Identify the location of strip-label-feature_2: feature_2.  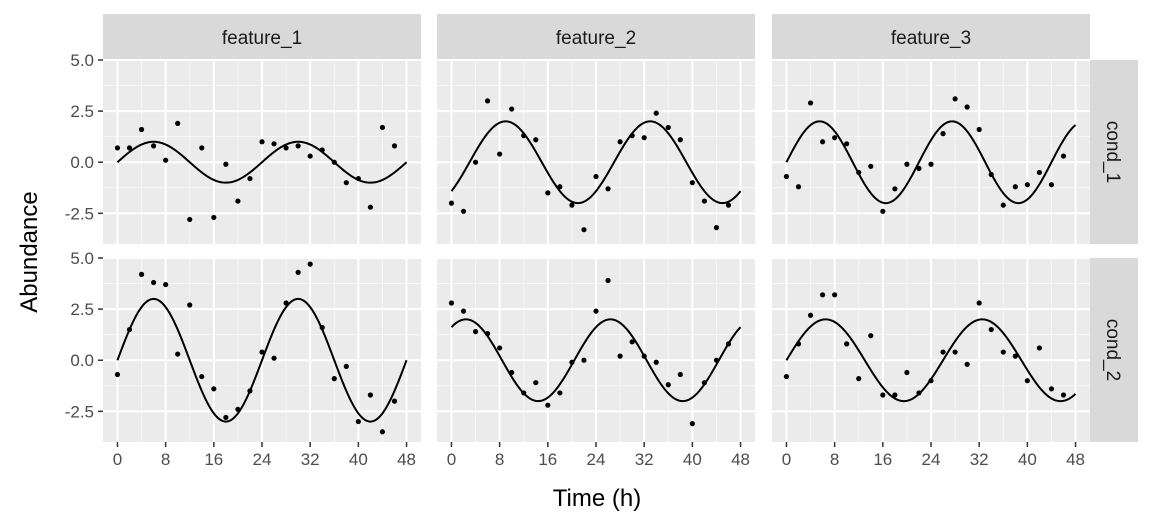
(596, 38).